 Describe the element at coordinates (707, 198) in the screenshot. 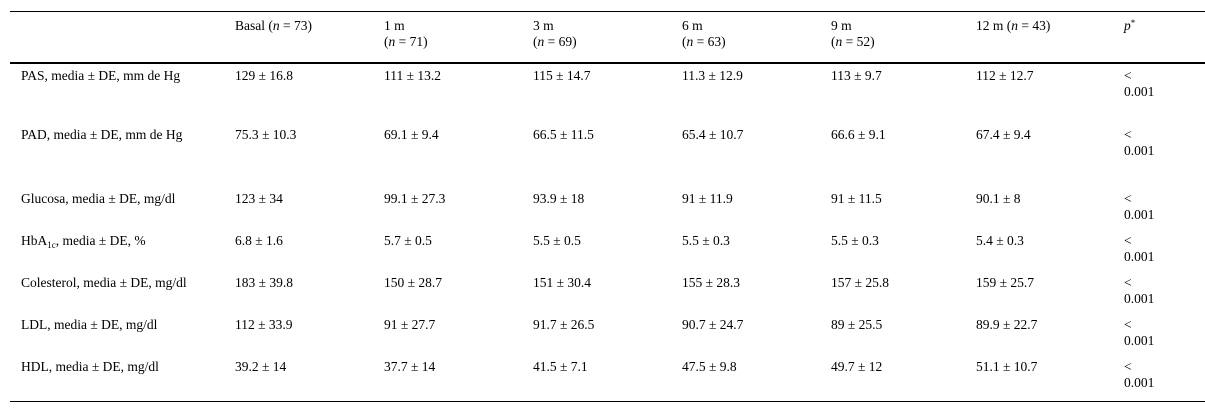

I see `cell-6m: 91 ± 11.9` at that location.